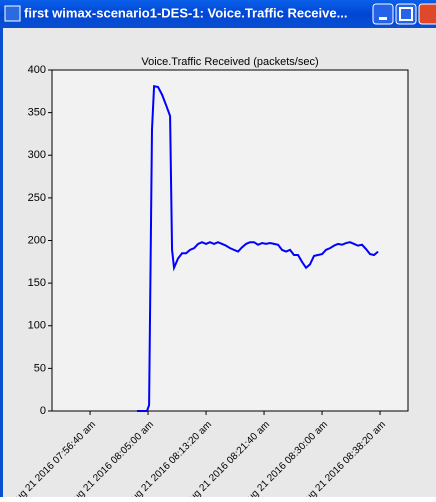 Image resolution: width=436 pixels, height=502 pixels. I want to click on chart-title: Voice.Traffic Received (packets/sec), so click(229, 62).